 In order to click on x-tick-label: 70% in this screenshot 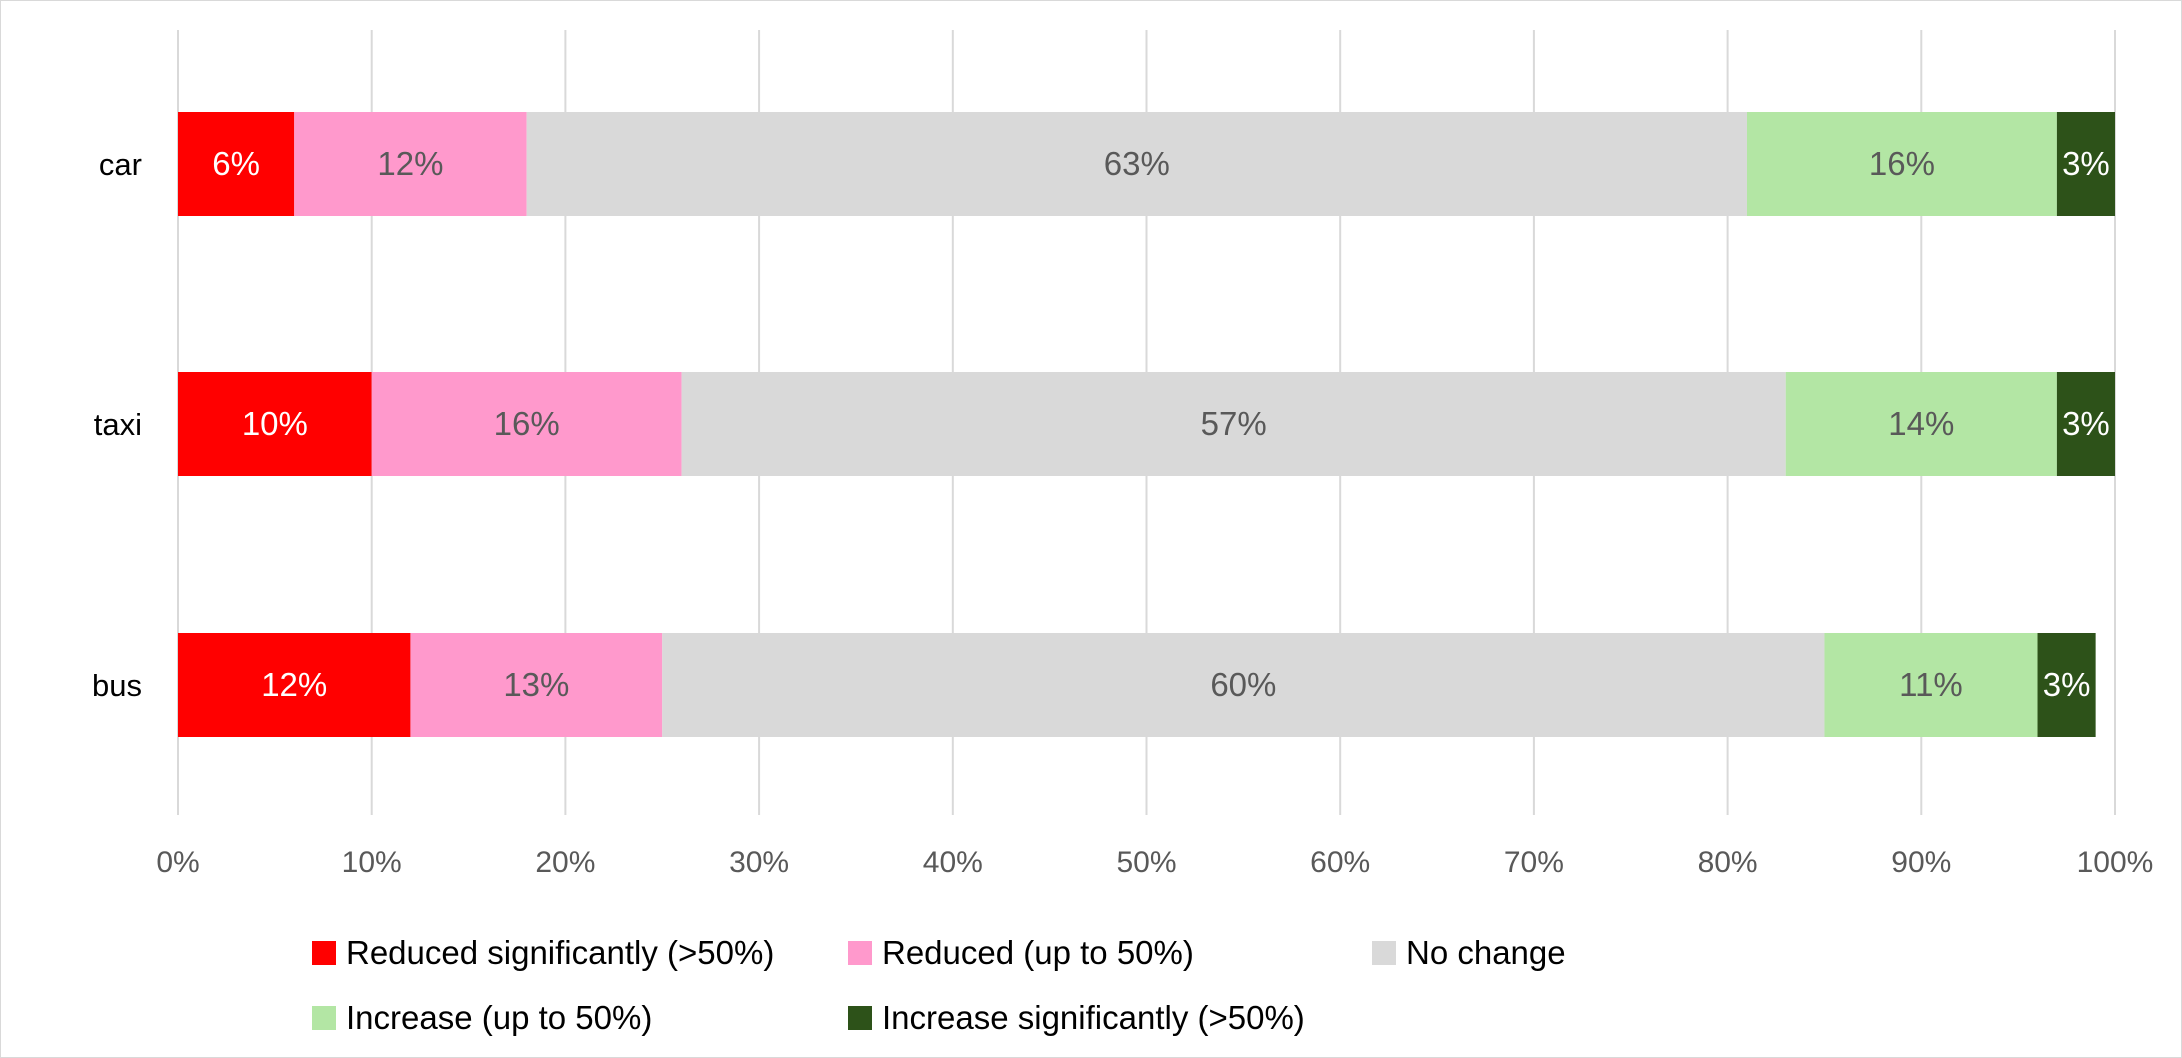, I will do `click(1534, 862)`.